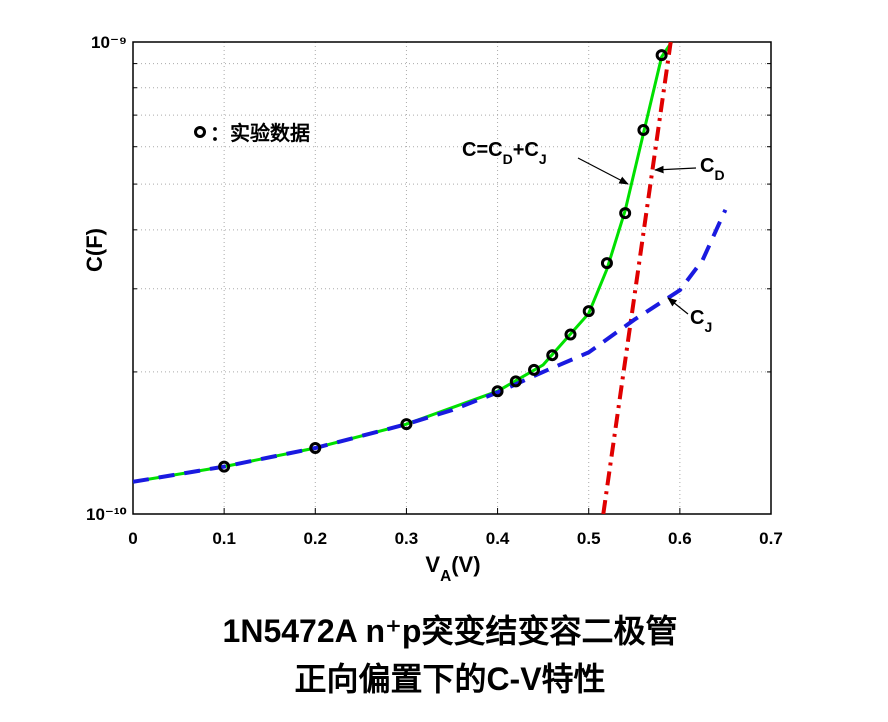  What do you see at coordinates (449, 679) in the screenshot?
I see `chart-title: 正向偏置下的C-V特性` at bounding box center [449, 679].